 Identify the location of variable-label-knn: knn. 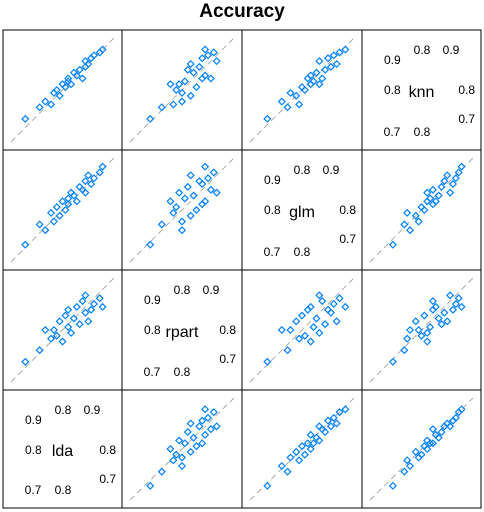
(422, 92).